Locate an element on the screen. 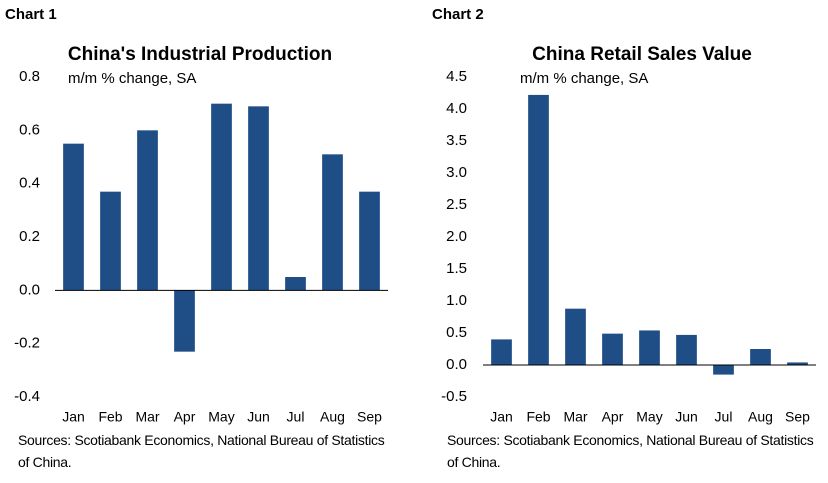 The height and width of the screenshot is (483, 828). y-tick-label: 2.5 is located at coordinates (456, 204).